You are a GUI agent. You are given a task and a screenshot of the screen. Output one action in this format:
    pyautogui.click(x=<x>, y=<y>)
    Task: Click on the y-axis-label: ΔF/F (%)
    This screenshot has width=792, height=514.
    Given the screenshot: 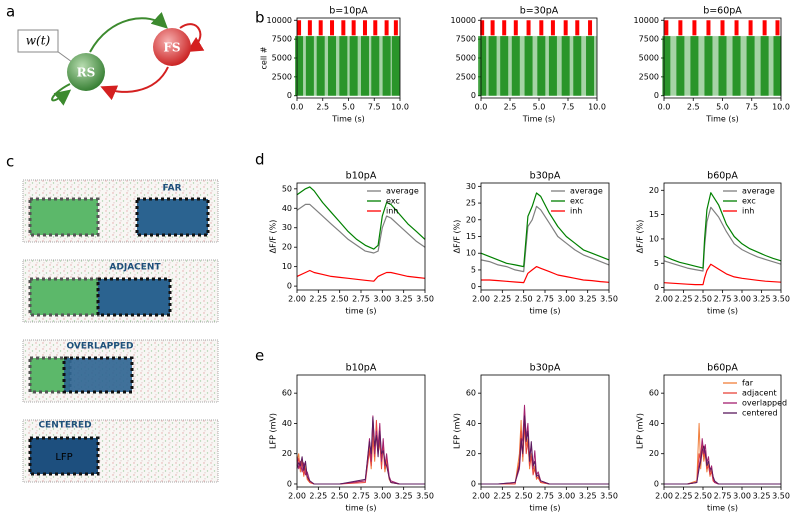 What is the action you would take?
    pyautogui.click(x=457, y=237)
    